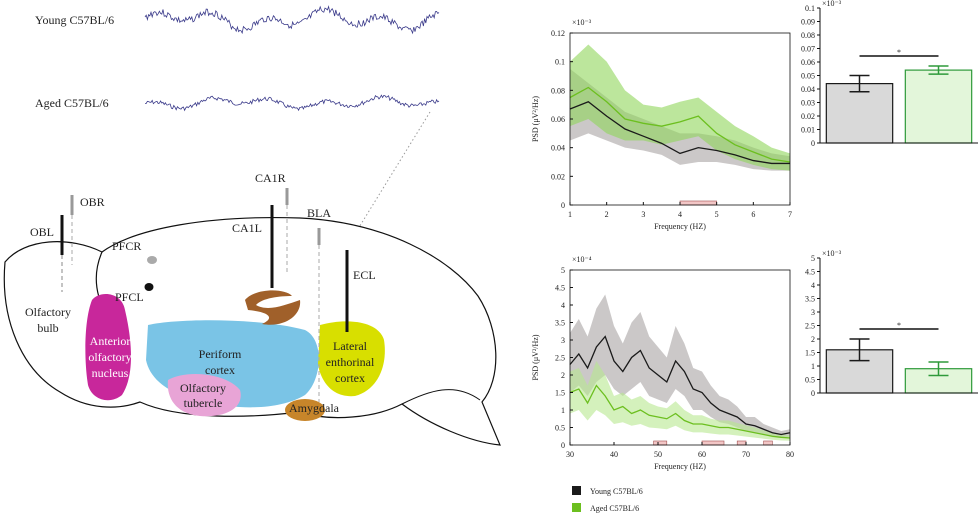 The image size is (980, 517). I want to click on electrode-label: ECL, so click(364, 275).